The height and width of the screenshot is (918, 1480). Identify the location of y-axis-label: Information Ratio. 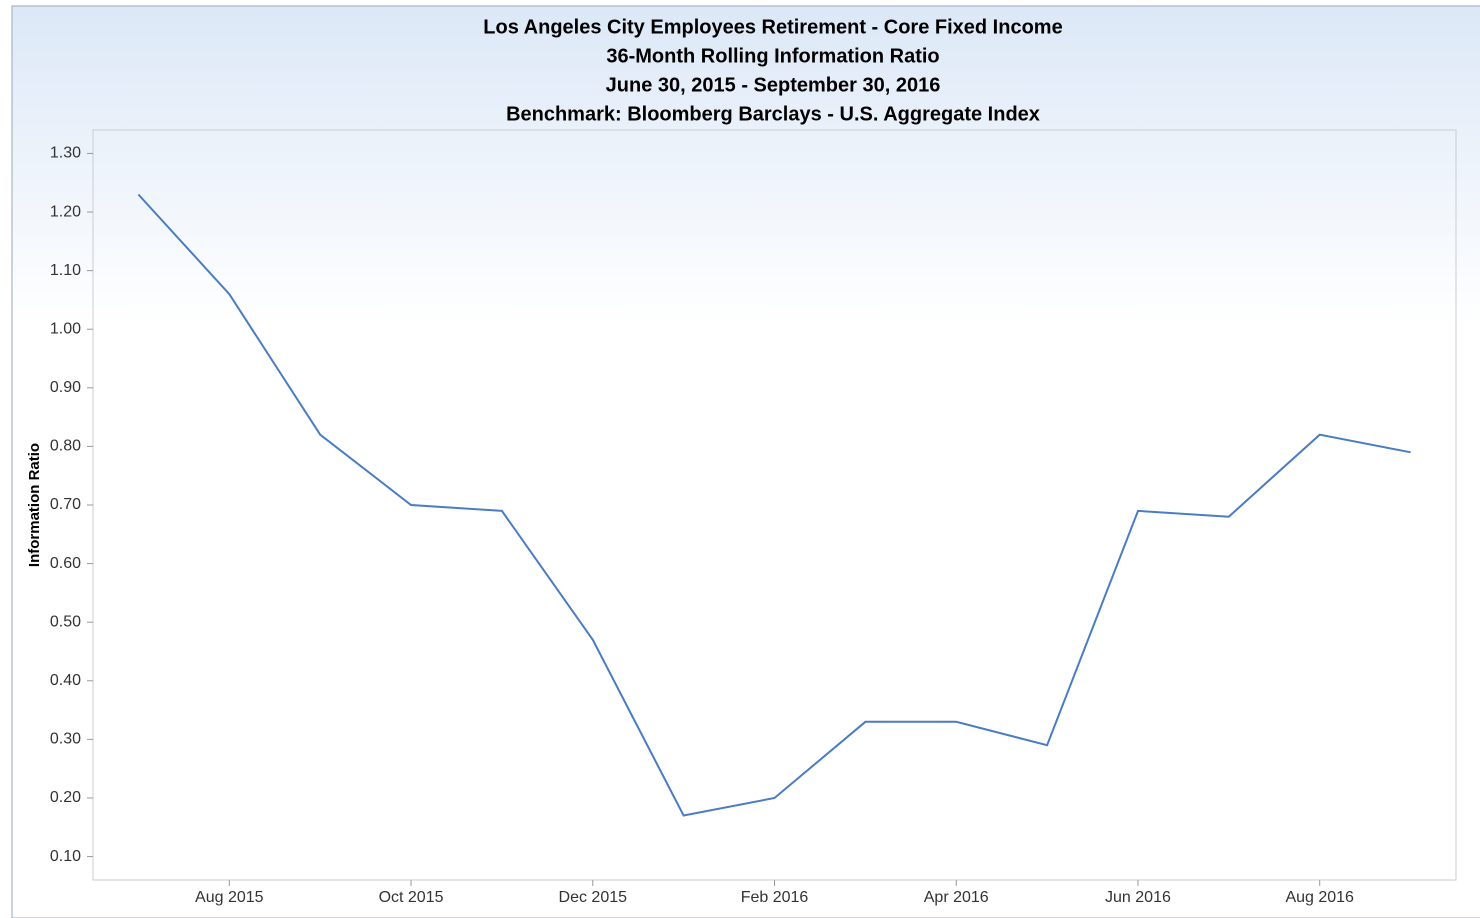
(34, 505).